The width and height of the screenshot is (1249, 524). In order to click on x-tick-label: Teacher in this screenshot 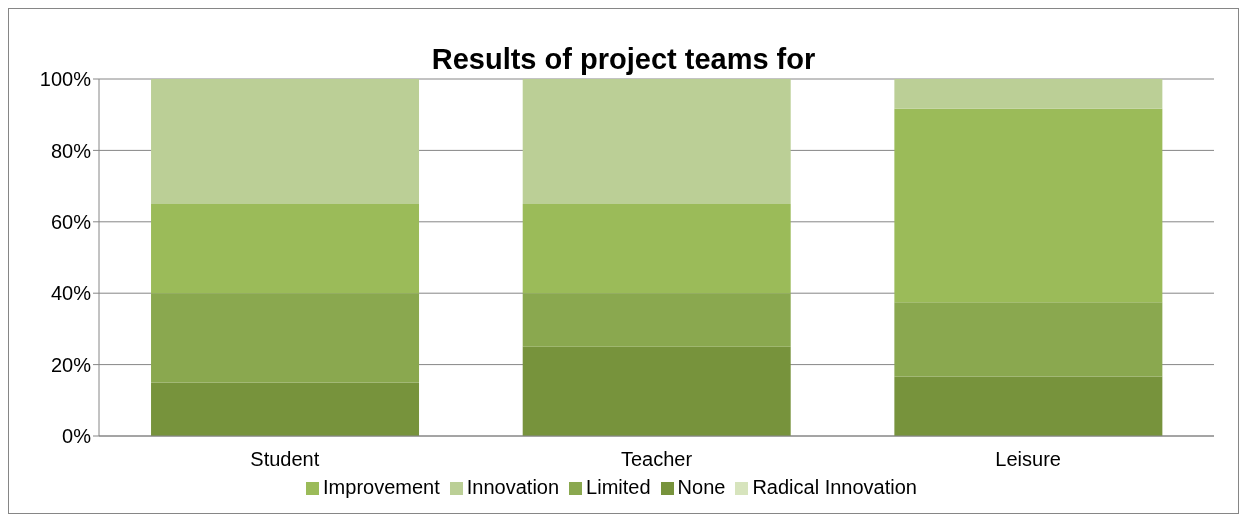, I will do `click(656, 459)`.